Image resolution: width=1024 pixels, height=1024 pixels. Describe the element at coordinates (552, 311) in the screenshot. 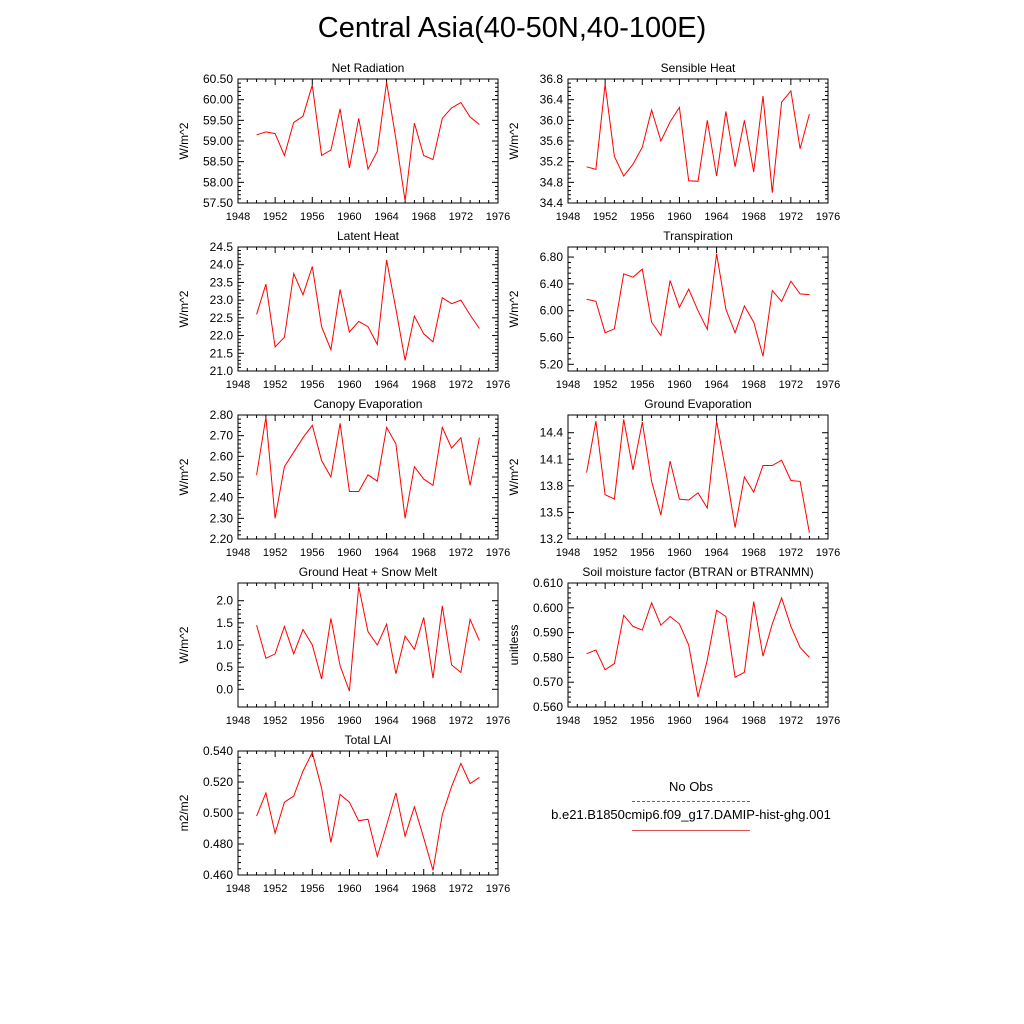

I see `y-tick-label: 6.00` at that location.